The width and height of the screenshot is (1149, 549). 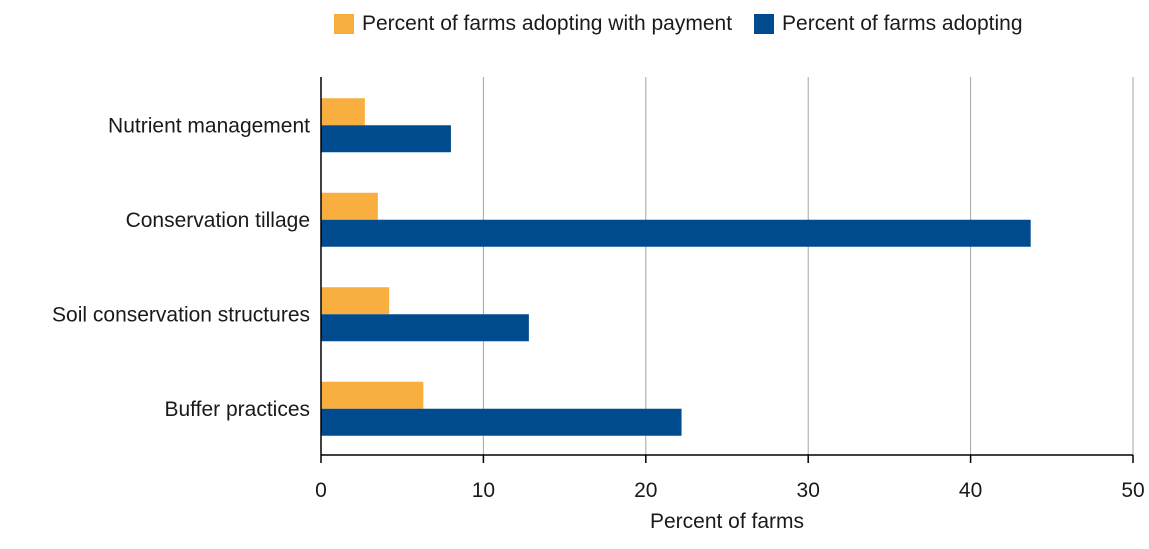 I want to click on legend-item-adopting: Percent of farms adopting, so click(x=888, y=24).